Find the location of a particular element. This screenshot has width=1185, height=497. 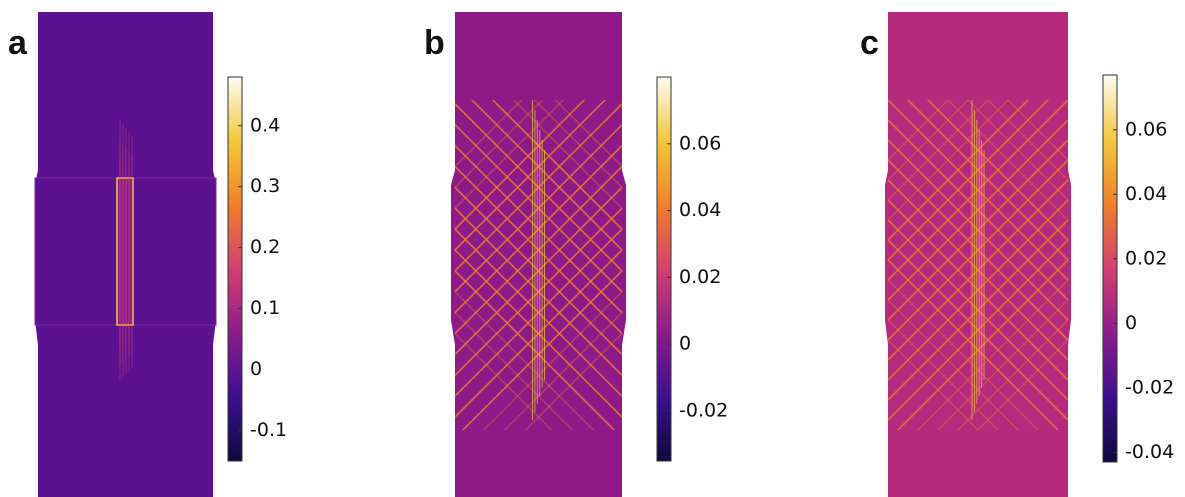

colorbar-tick-label: 0.3 is located at coordinates (265, 186).